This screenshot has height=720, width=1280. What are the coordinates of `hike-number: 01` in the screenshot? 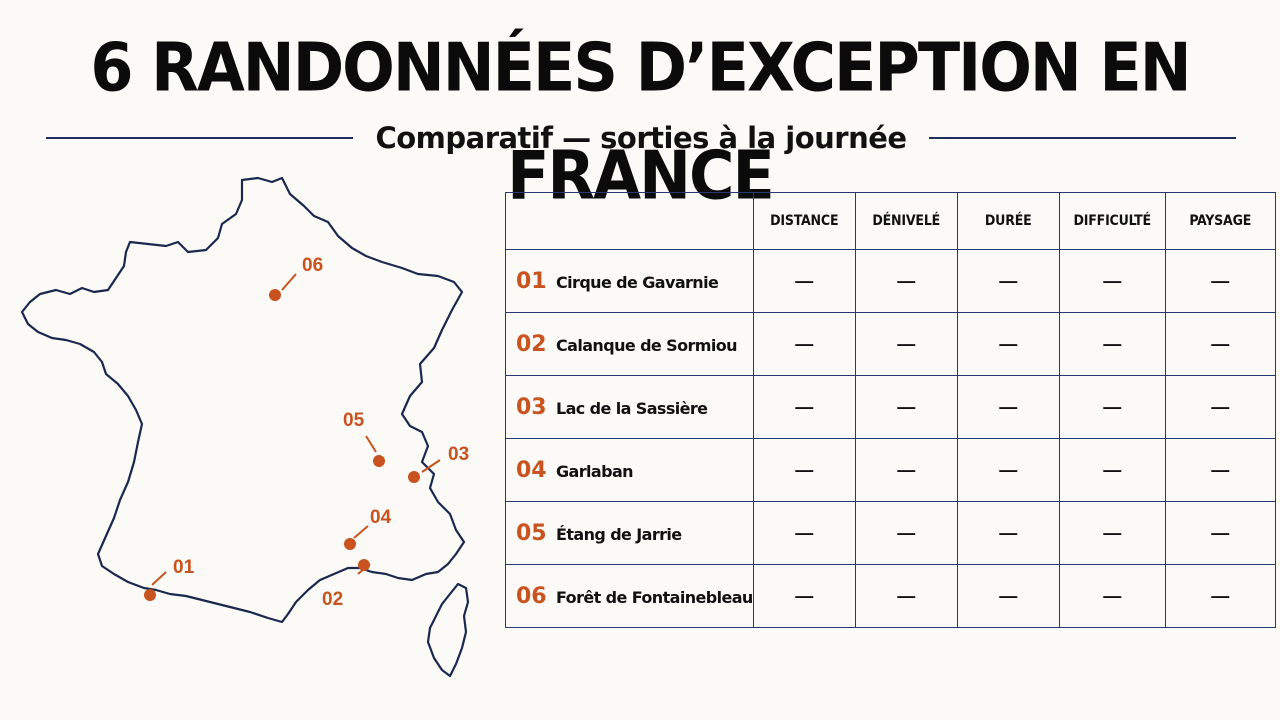 It's located at (531, 281).